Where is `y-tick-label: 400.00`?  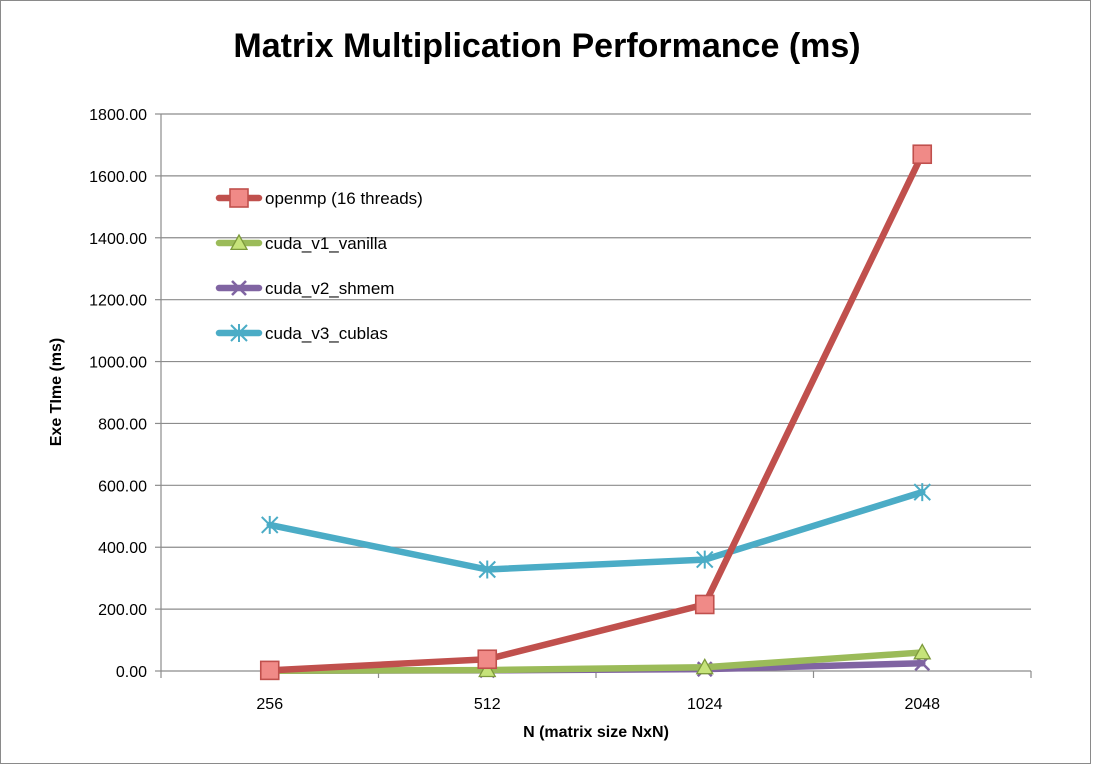 y-tick-label: 400.00 is located at coordinates (122, 548).